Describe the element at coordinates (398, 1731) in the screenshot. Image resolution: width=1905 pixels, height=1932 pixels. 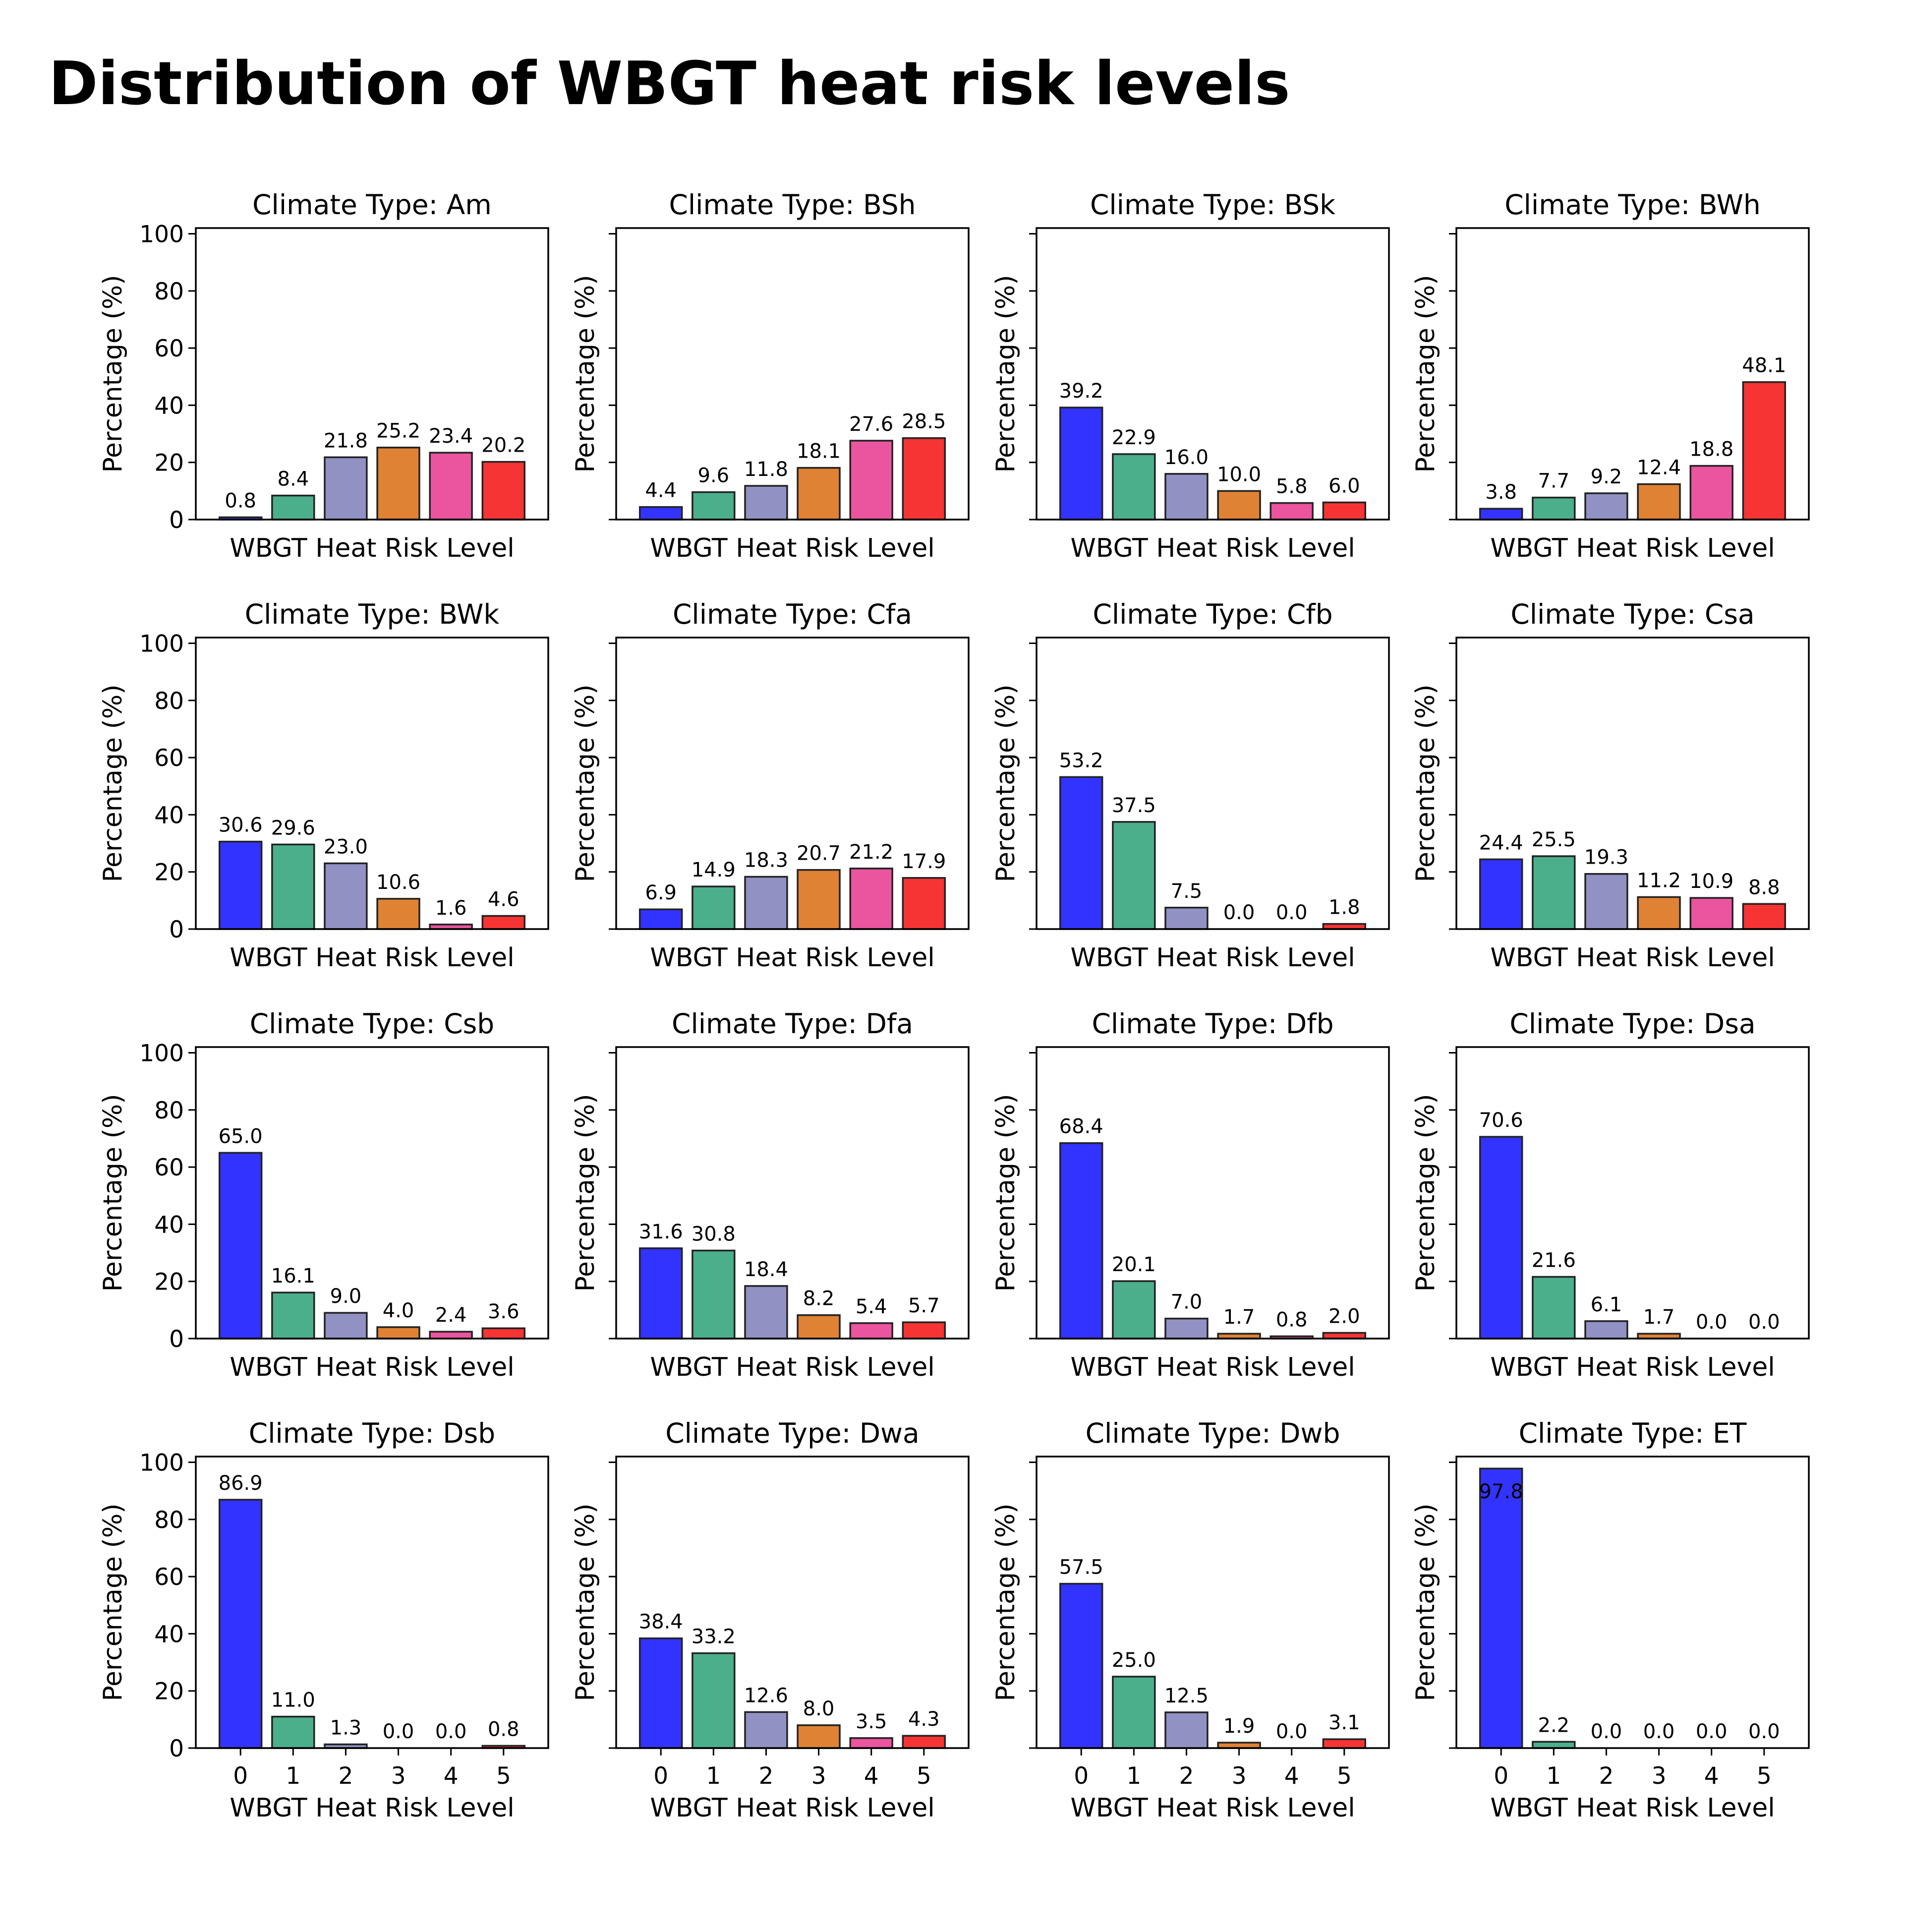
I see `bar-value-label: 0.0` at that location.